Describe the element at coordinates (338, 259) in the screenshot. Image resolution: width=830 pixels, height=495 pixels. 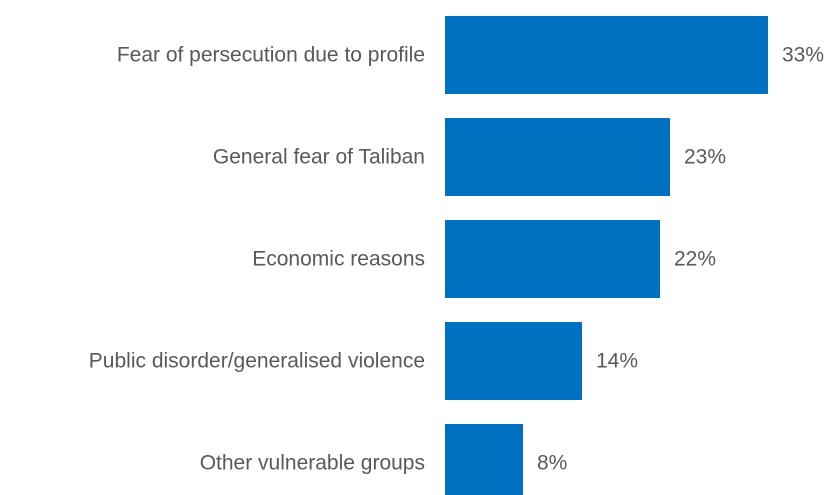
I see `category-label: Economic reasons` at that location.